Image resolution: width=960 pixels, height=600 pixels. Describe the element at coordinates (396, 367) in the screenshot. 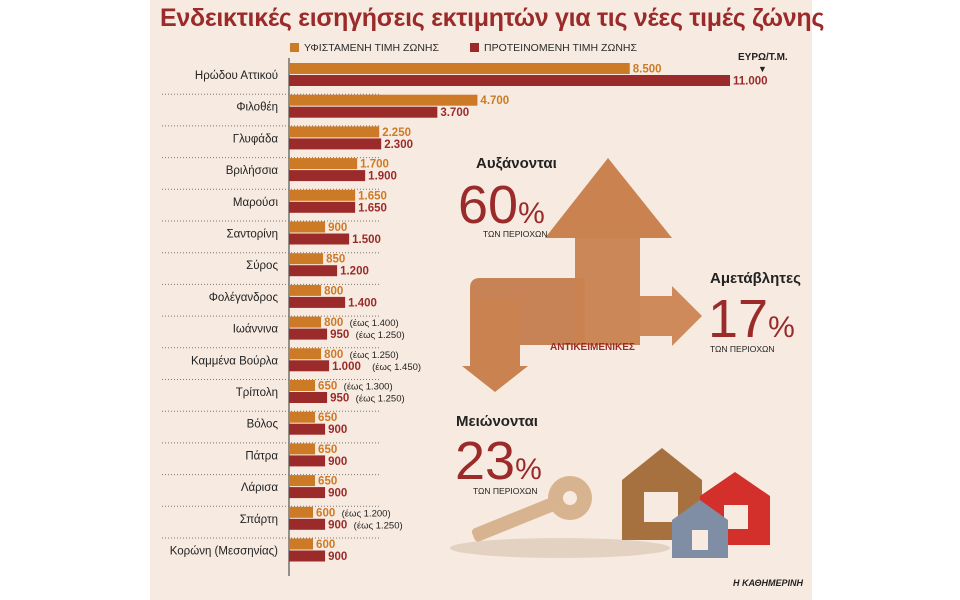

I see `note-proposed: (έως 1.450)` at that location.